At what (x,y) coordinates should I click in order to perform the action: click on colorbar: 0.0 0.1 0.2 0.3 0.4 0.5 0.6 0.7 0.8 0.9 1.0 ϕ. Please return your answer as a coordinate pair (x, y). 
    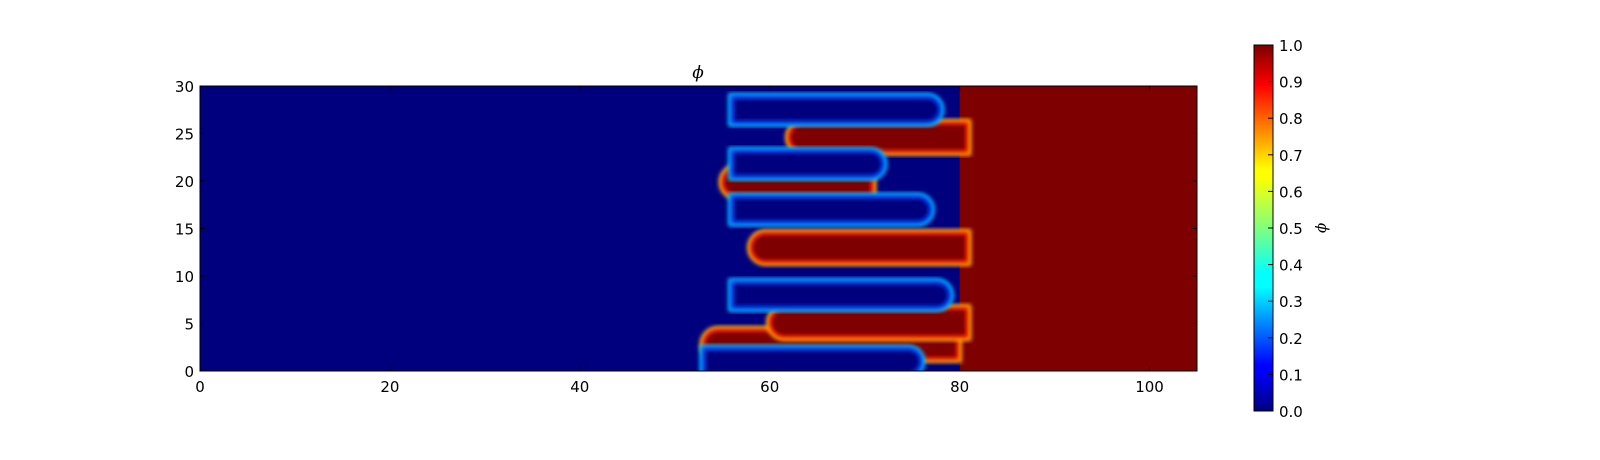
    Looking at the image, I should click on (1293, 229).